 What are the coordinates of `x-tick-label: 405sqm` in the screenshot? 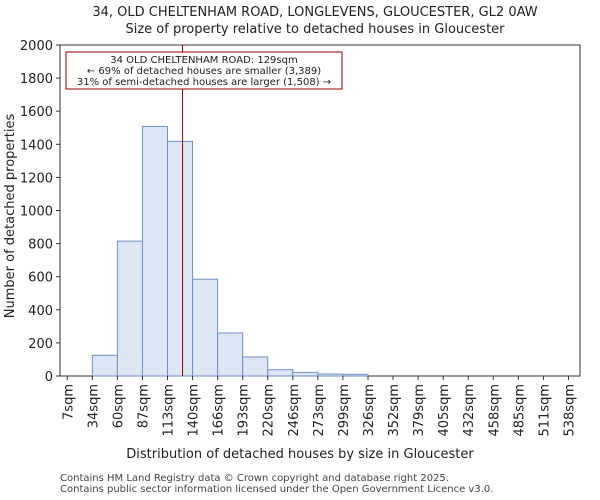 It's located at (444, 410).